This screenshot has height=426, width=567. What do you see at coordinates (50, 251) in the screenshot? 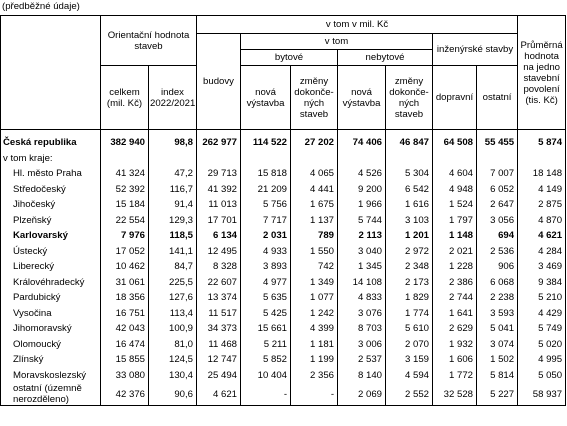
I see `row-label: Ústecký` at bounding box center [50, 251].